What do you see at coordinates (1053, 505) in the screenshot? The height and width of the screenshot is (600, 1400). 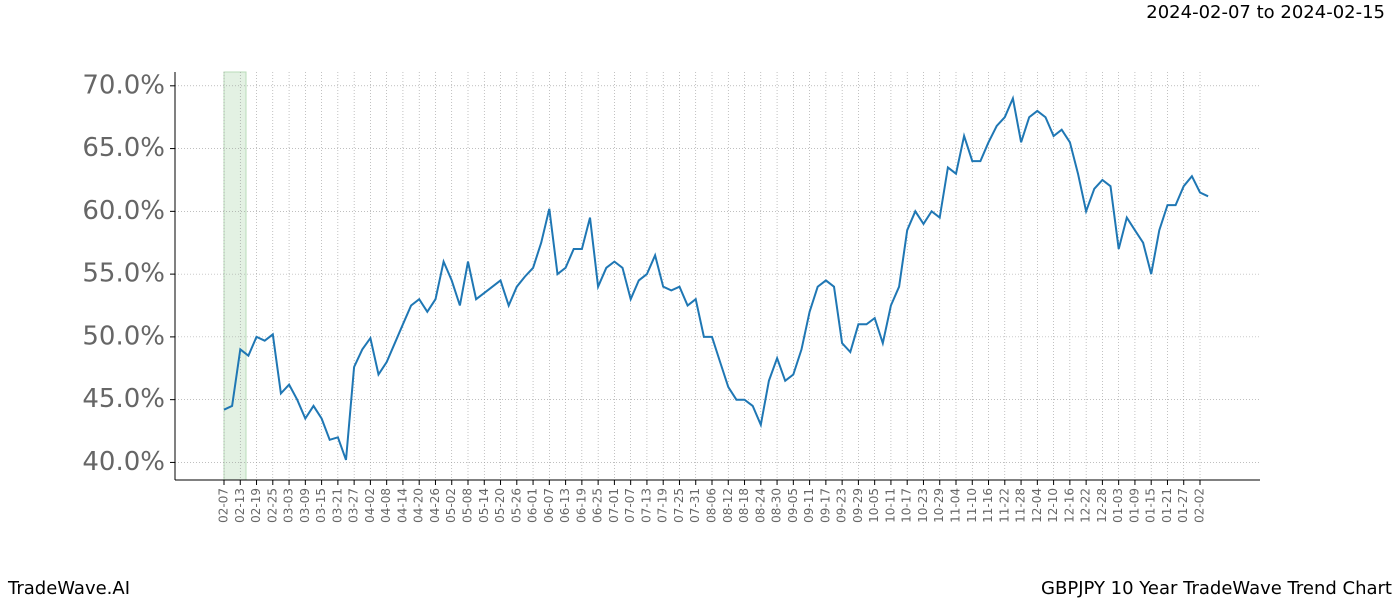 I see `x-tick-label: 12-10` at bounding box center [1053, 505].